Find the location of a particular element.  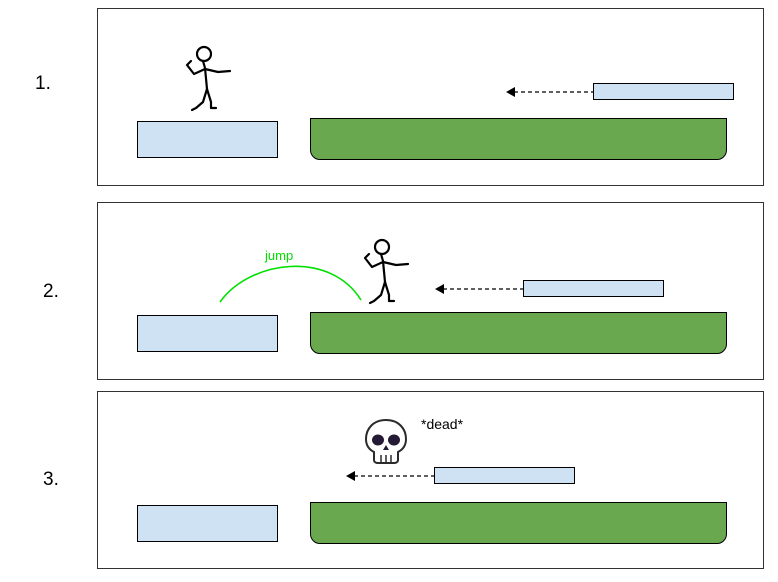

skull-icon is located at coordinates (386, 441).